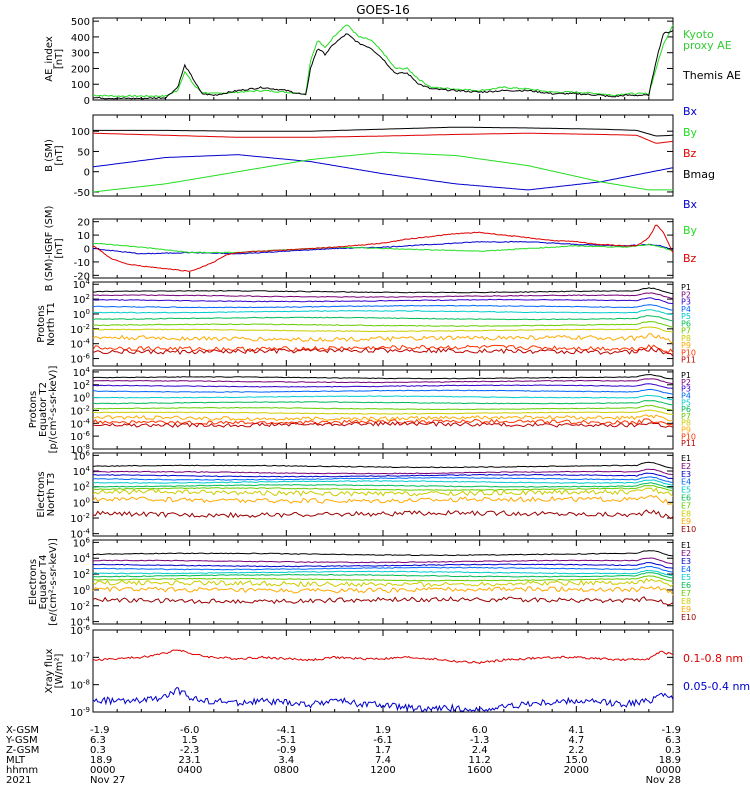  What do you see at coordinates (698, 34) in the screenshot?
I see `legend-entry: Kyoto` at bounding box center [698, 34].